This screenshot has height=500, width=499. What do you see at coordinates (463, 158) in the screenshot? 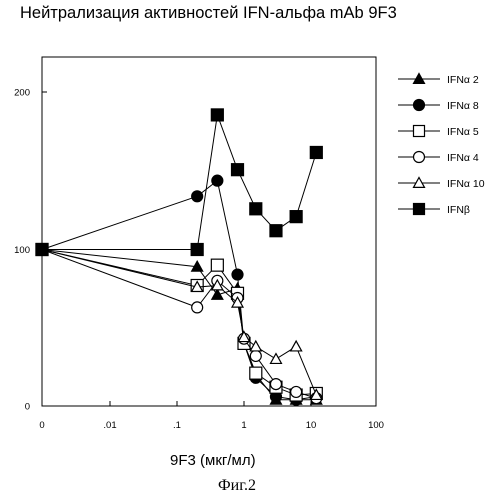
I see `legend-label: IFNα 4` at bounding box center [463, 158].